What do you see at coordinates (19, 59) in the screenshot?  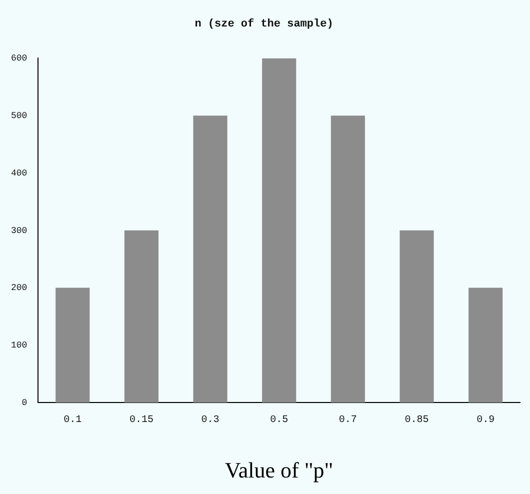 I see `y-tick-label: 600` at bounding box center [19, 59].